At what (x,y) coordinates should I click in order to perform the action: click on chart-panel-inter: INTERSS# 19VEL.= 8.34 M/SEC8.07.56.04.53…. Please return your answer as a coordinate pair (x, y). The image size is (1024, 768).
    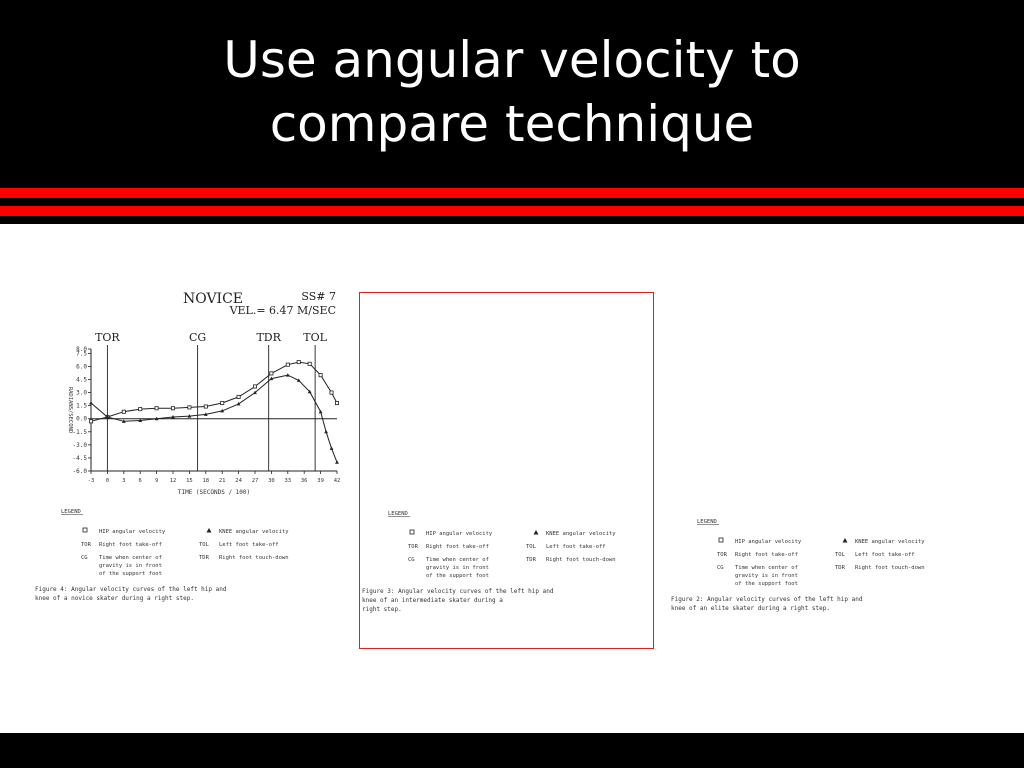
    Looking at the image, I should click on (506, 470).